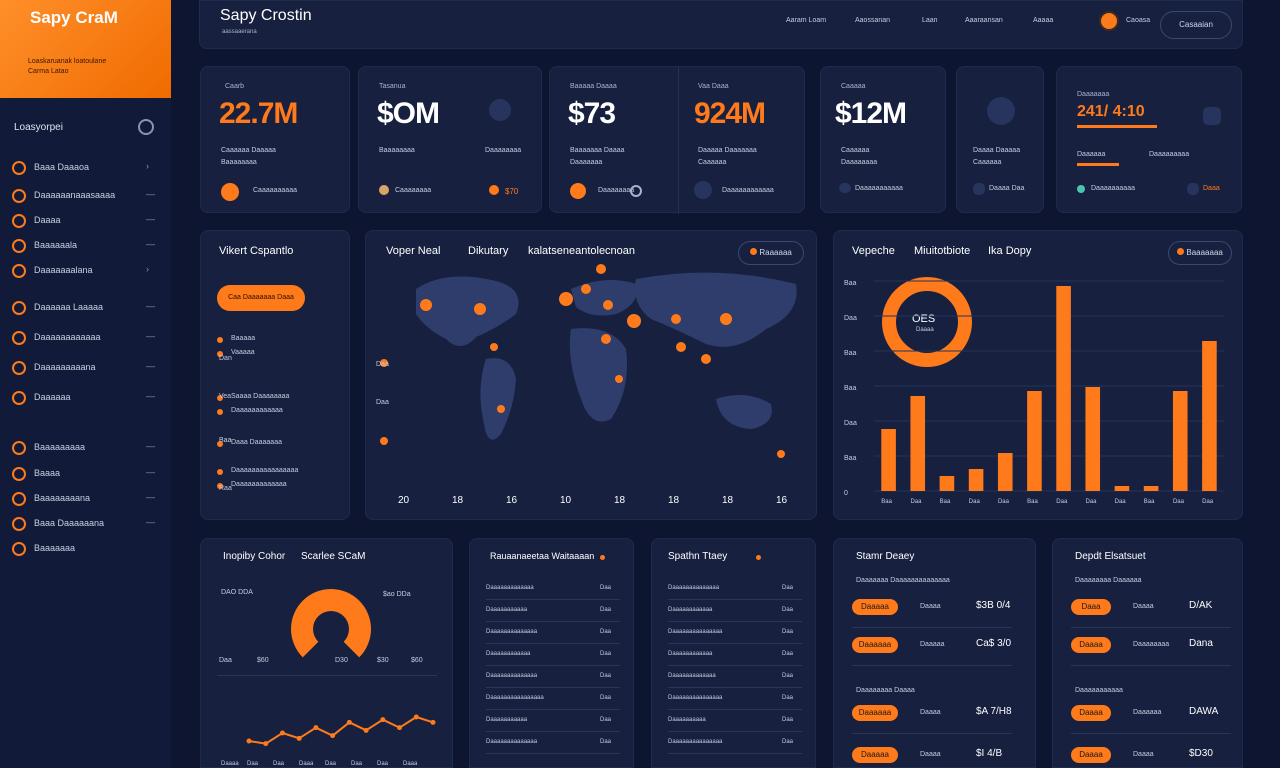 This screenshot has width=1280, height=768. What do you see at coordinates (1091, 607) in the screenshot?
I see `dept-row-1-pill: Daaa` at bounding box center [1091, 607].